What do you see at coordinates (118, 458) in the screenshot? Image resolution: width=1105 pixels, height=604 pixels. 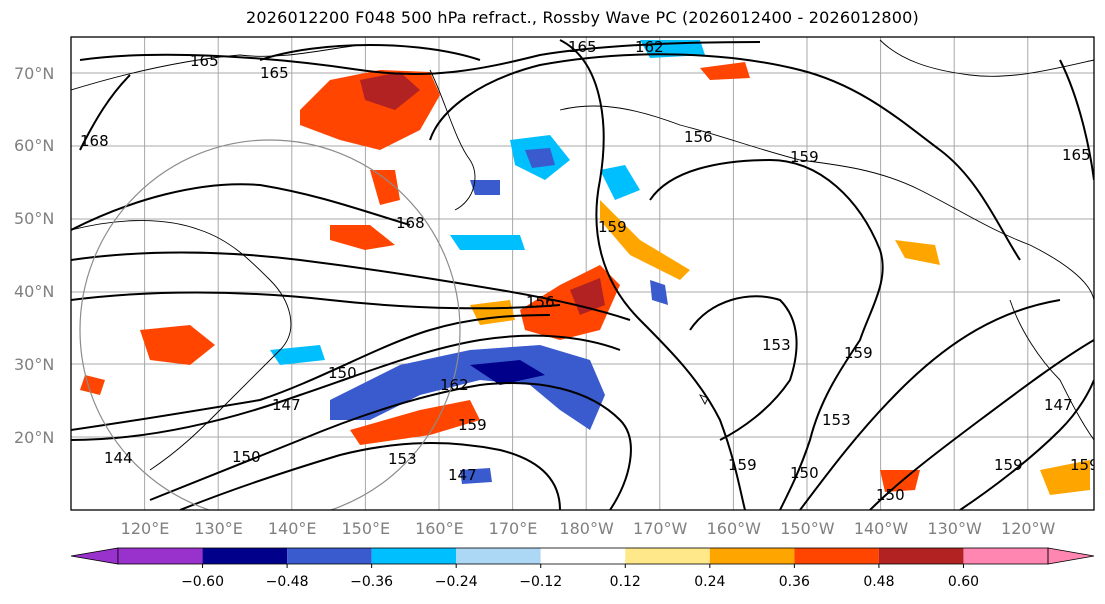 I see `contour-label: 144` at bounding box center [118, 458].